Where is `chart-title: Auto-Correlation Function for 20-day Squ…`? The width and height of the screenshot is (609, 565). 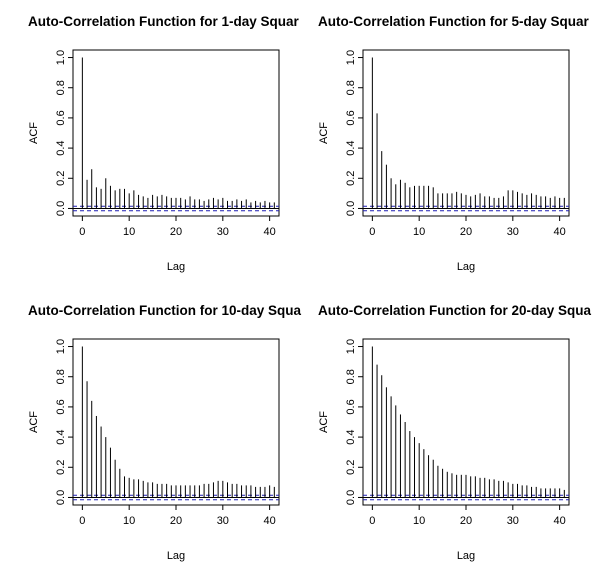 chart-title: Auto-Correlation Function for 20-day Squ… is located at coordinates (454, 310).